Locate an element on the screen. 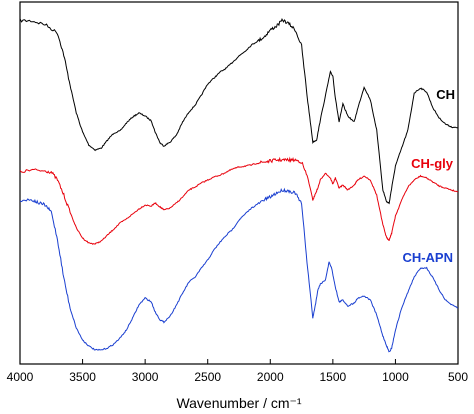 This screenshot has height=414, width=474. x-tick-label: 2500 is located at coordinates (207, 377).